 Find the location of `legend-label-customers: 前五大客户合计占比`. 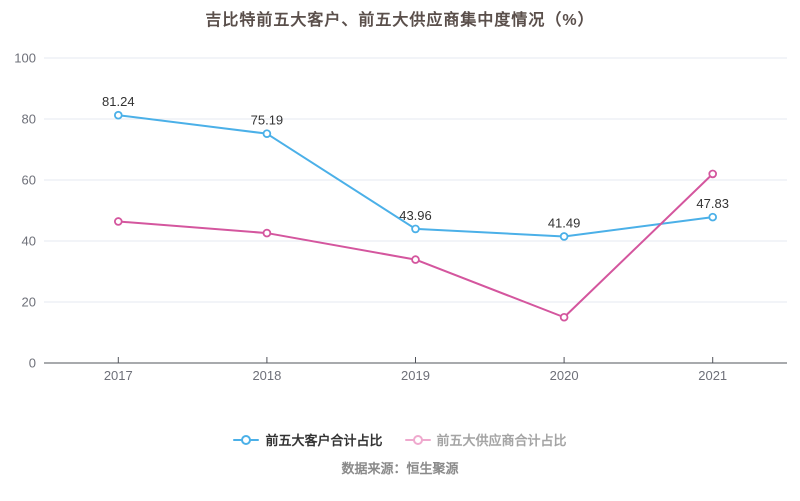

legend-label-customers: 前五大客户合计占比 is located at coordinates (324, 440).